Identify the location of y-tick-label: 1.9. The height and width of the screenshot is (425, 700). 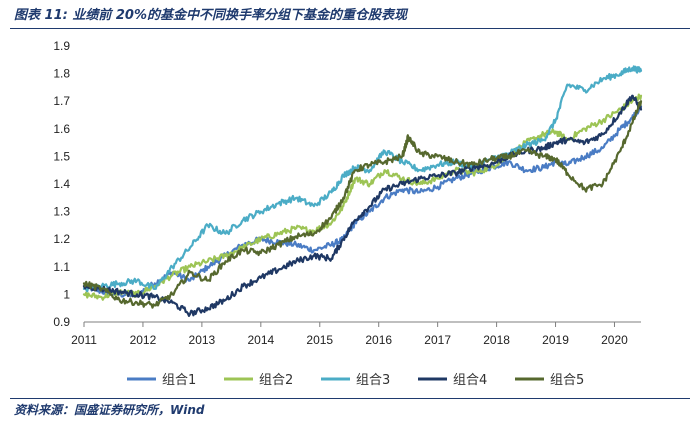
(61, 46).